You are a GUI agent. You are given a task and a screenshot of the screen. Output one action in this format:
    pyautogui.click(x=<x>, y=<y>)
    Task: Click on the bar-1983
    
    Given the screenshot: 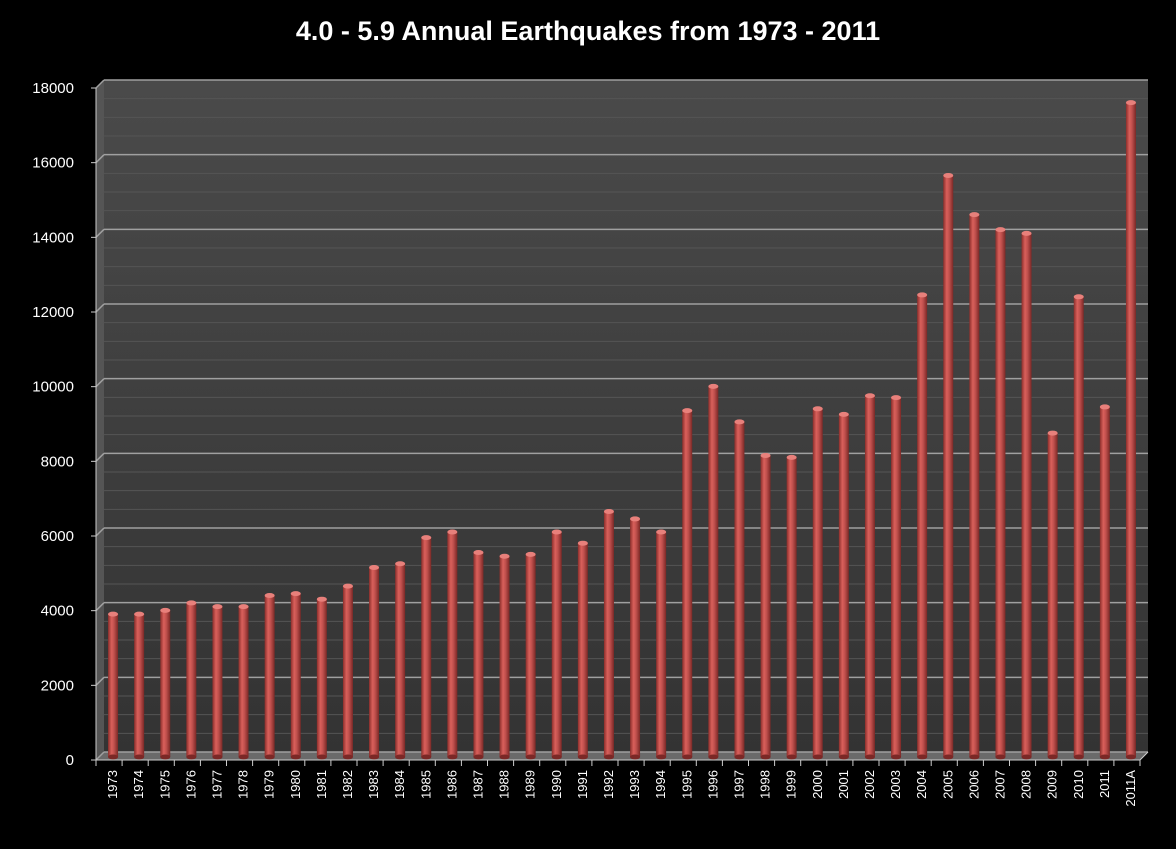 What is the action you would take?
    pyautogui.click(x=374, y=662)
    